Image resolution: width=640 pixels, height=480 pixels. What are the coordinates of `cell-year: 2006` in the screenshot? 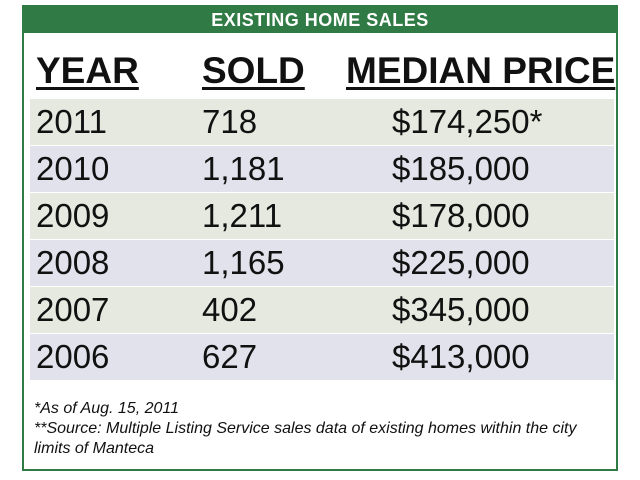 It's located at (73, 356).